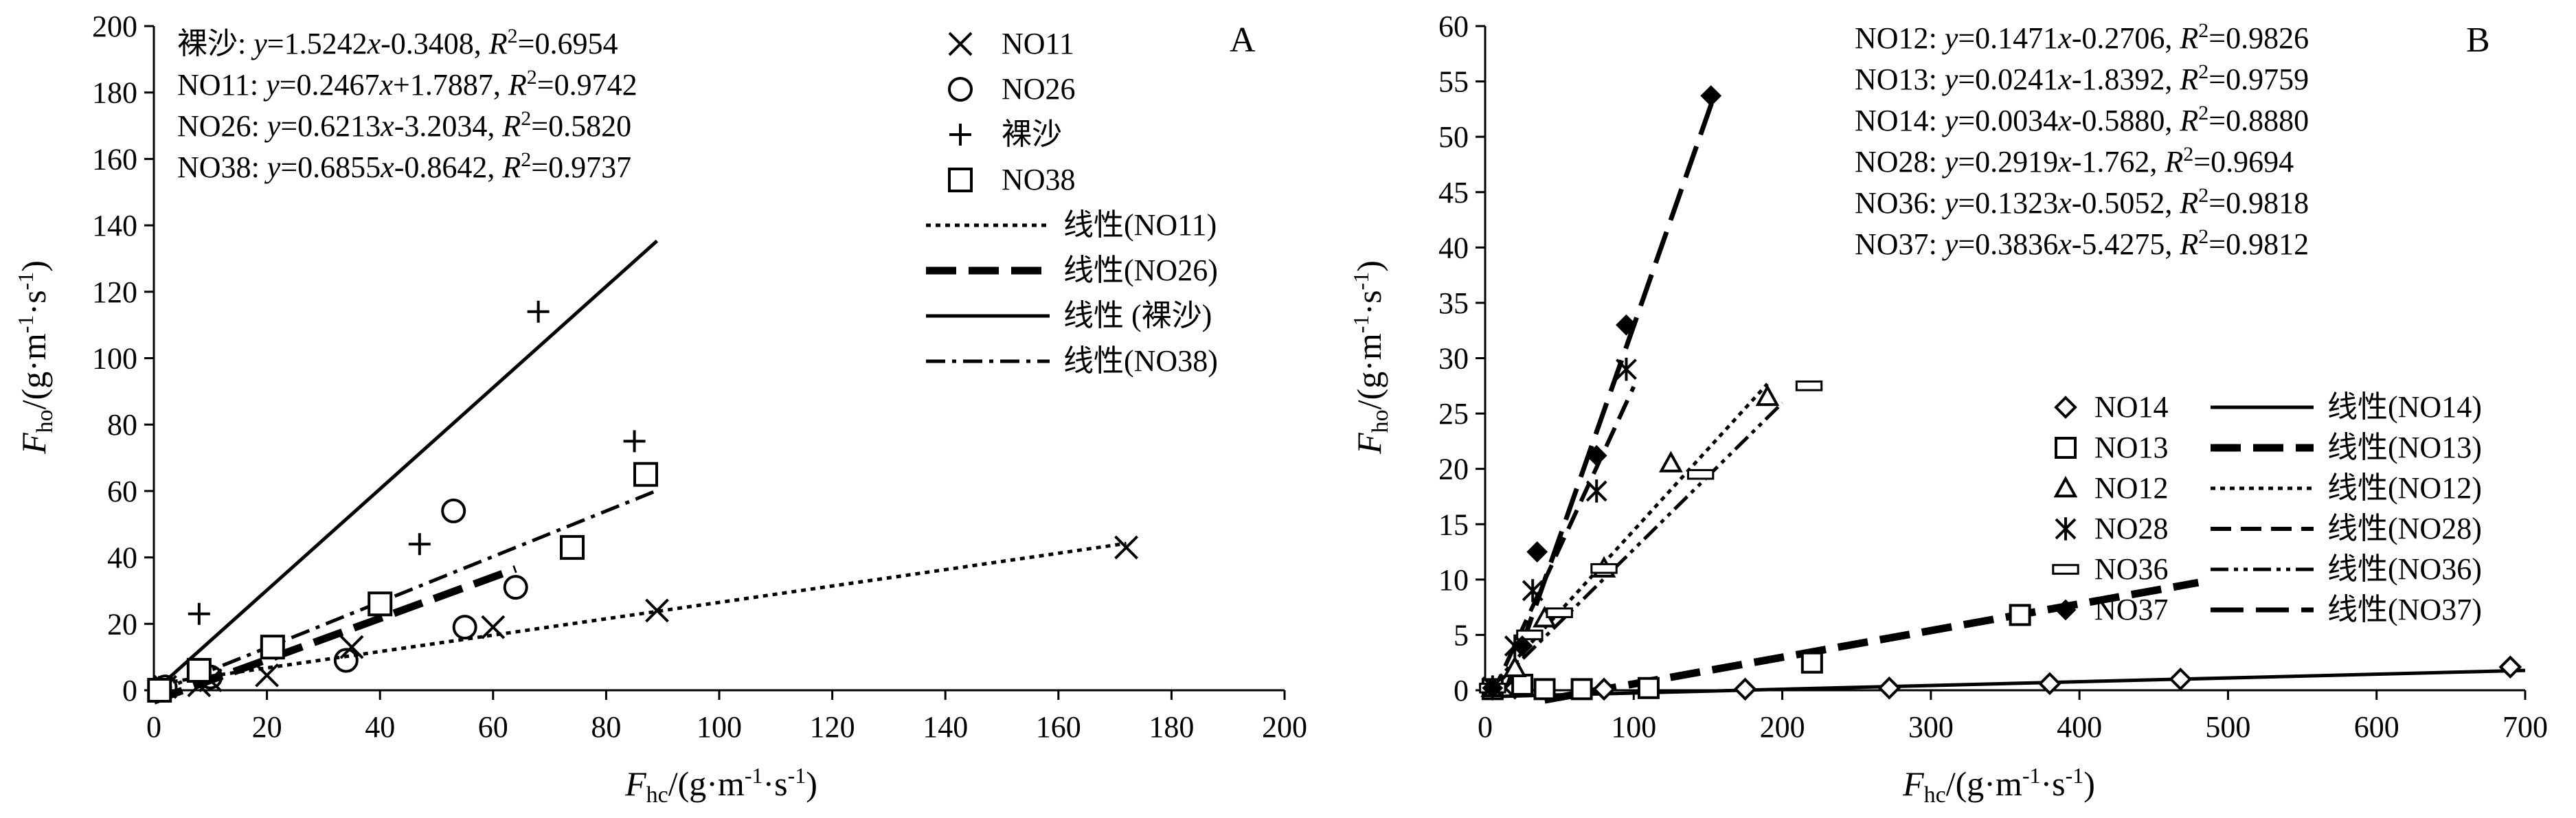 This screenshot has height=818, width=2576. What do you see at coordinates (2404, 407) in the screenshot?
I see `legend-label: 线性(NO14)` at bounding box center [2404, 407].